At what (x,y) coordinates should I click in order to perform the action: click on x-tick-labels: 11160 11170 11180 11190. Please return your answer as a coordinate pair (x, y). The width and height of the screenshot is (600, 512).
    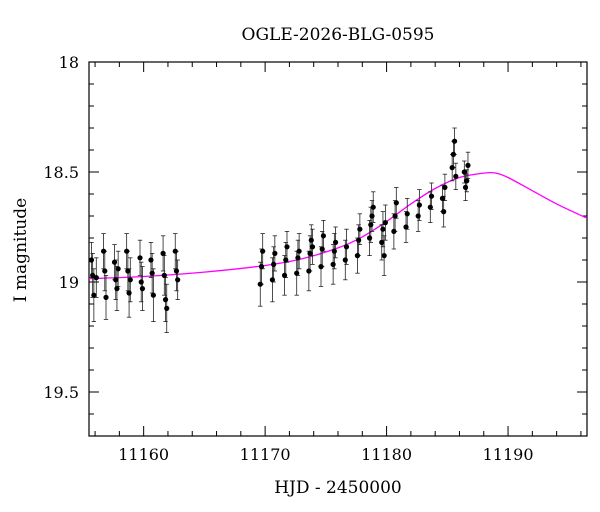
    Looking at the image, I should click on (325, 454).